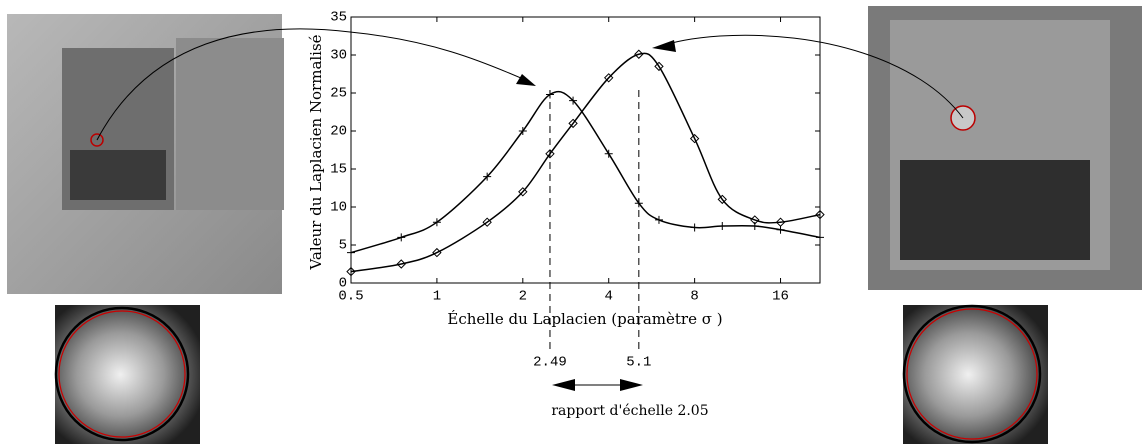  I want to click on x-tick-label: 1, so click(437, 297).